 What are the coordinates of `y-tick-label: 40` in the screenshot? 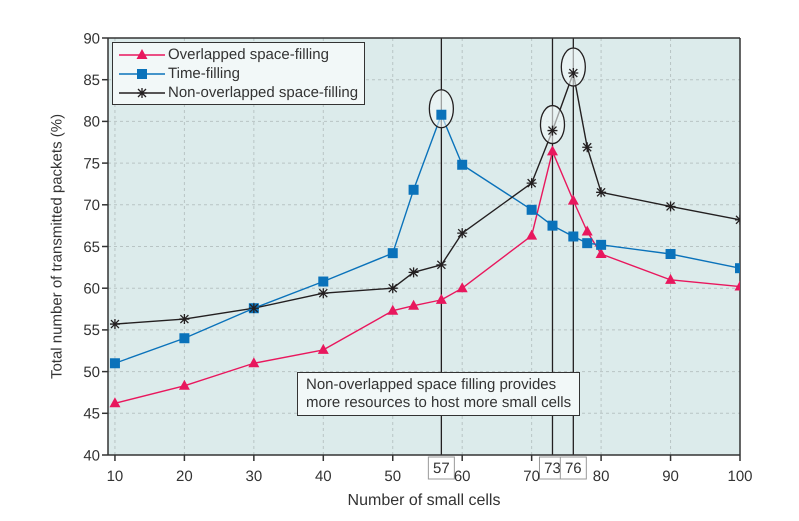 It's located at (91, 455).